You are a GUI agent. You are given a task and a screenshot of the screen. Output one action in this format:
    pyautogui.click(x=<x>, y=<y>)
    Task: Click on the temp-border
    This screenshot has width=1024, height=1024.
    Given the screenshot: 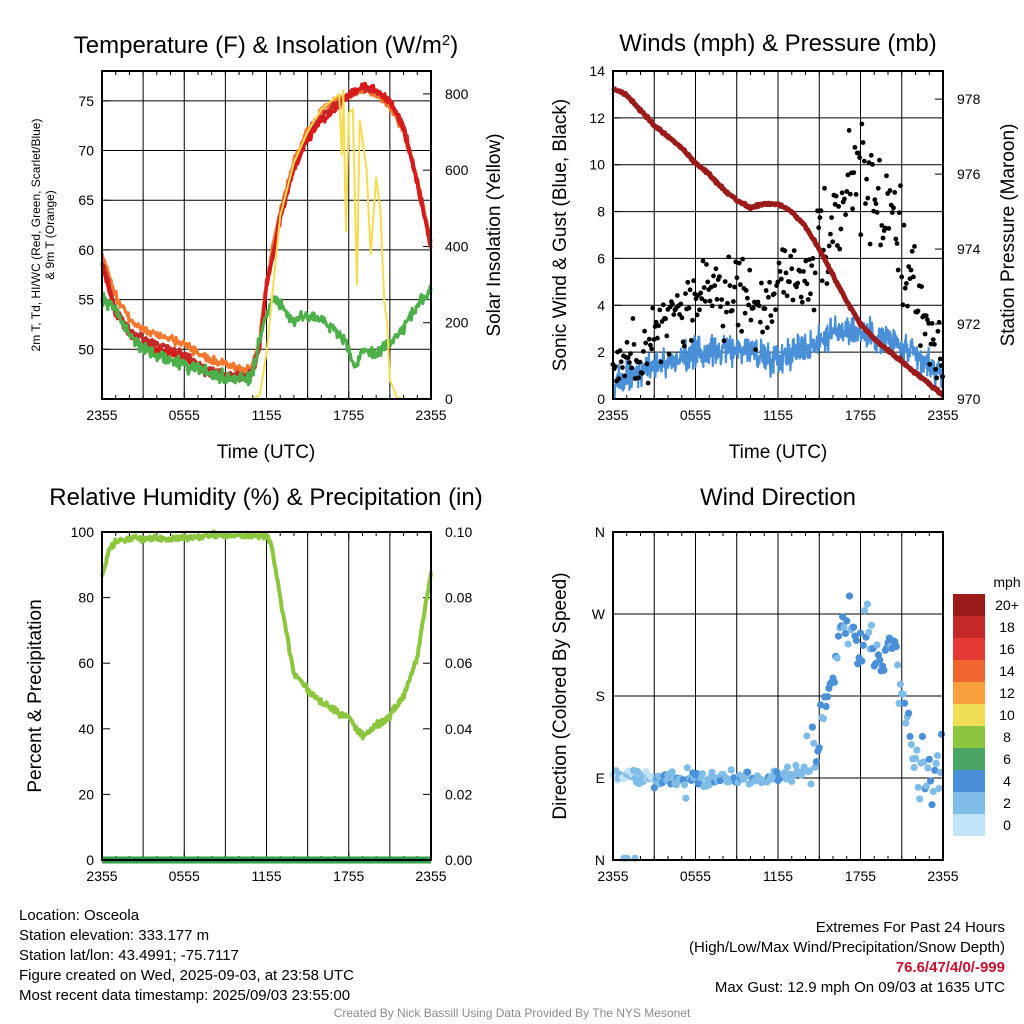 What is the action you would take?
    pyautogui.click(x=266, y=235)
    